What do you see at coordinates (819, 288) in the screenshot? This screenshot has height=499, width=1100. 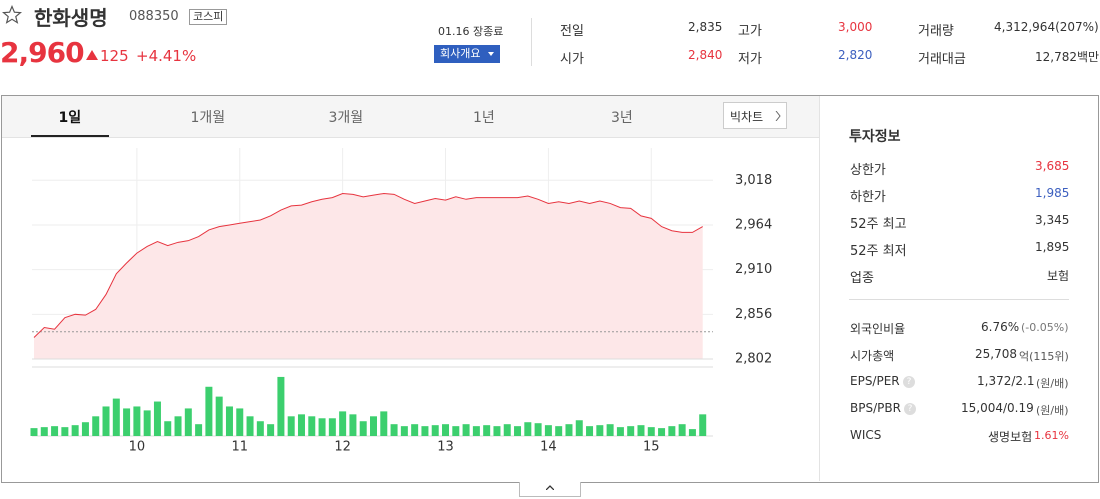 I see `panel-divider` at bounding box center [819, 288].